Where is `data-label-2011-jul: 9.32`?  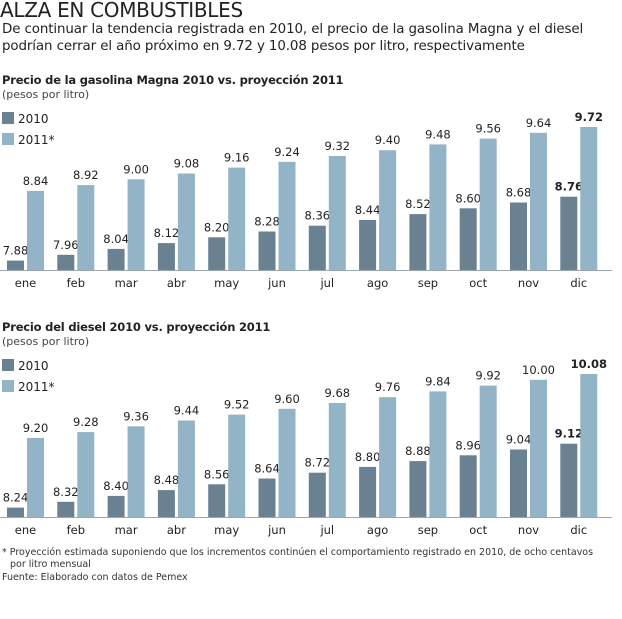
data-label-2011-jul: 9.32 is located at coordinates (337, 146).